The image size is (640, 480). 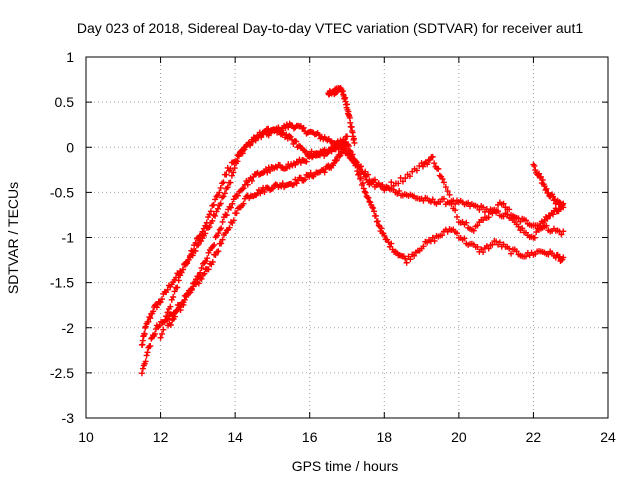 What do you see at coordinates (253, 233) in the screenshot?
I see `series-track-d` at bounding box center [253, 233].